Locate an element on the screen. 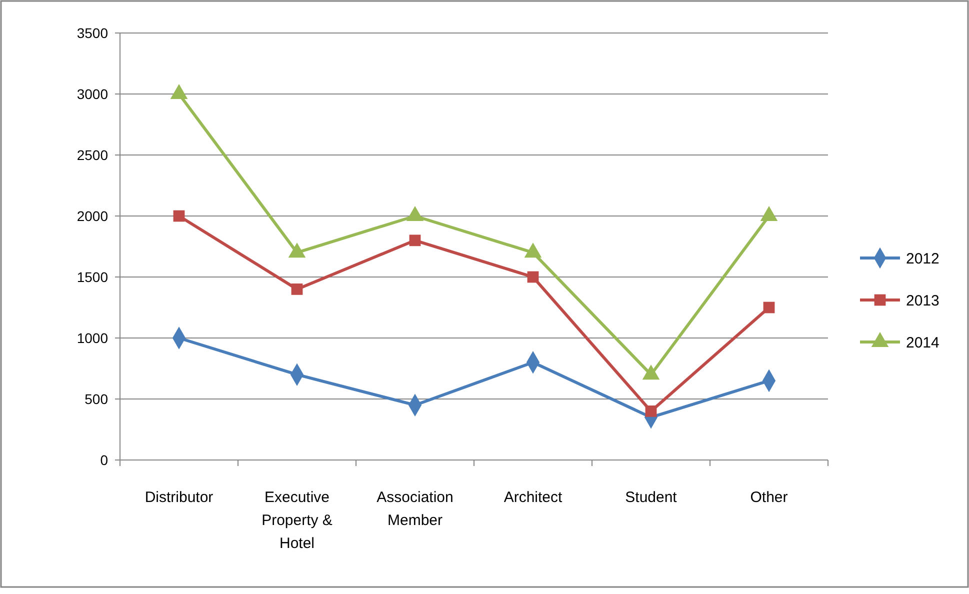 The image size is (969, 594). y-tick-label: 1000 is located at coordinates (92, 338).